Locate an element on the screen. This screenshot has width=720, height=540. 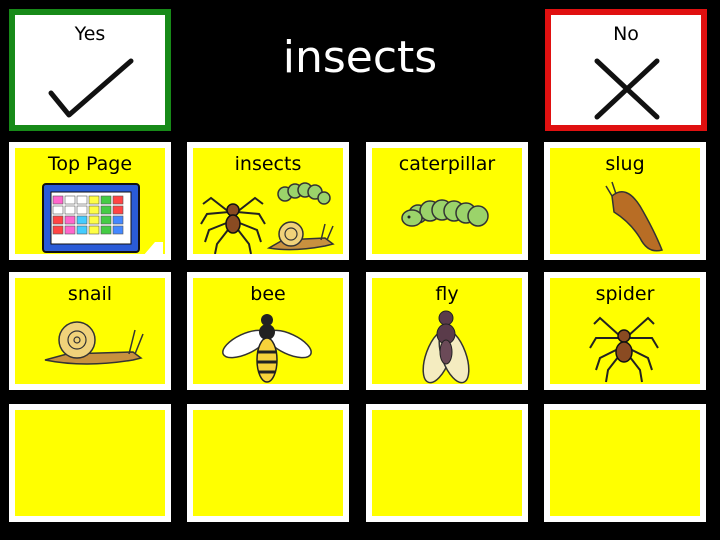
no-label: No is located at coordinates (626, 34).